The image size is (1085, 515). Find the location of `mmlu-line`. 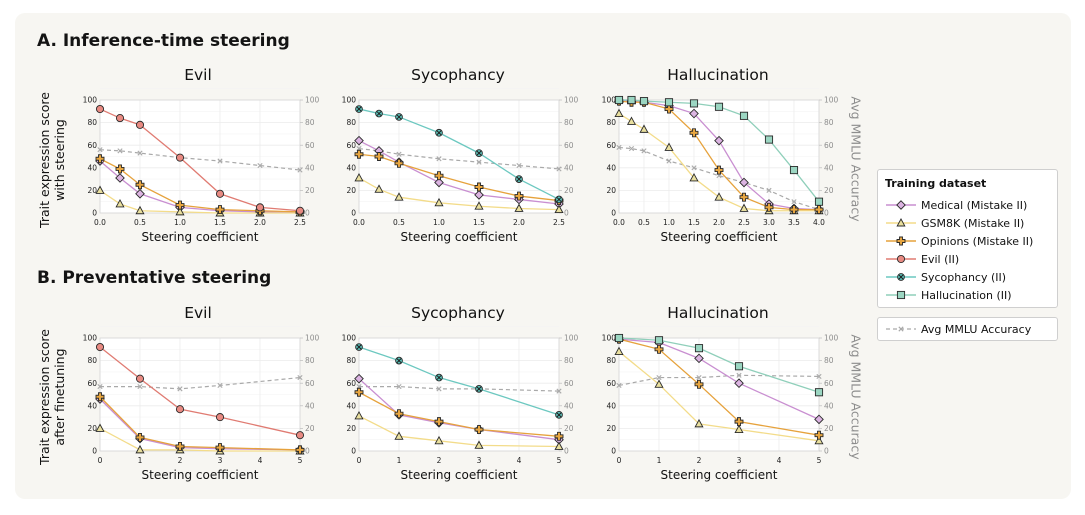

mmlu-line is located at coordinates (719, 178).